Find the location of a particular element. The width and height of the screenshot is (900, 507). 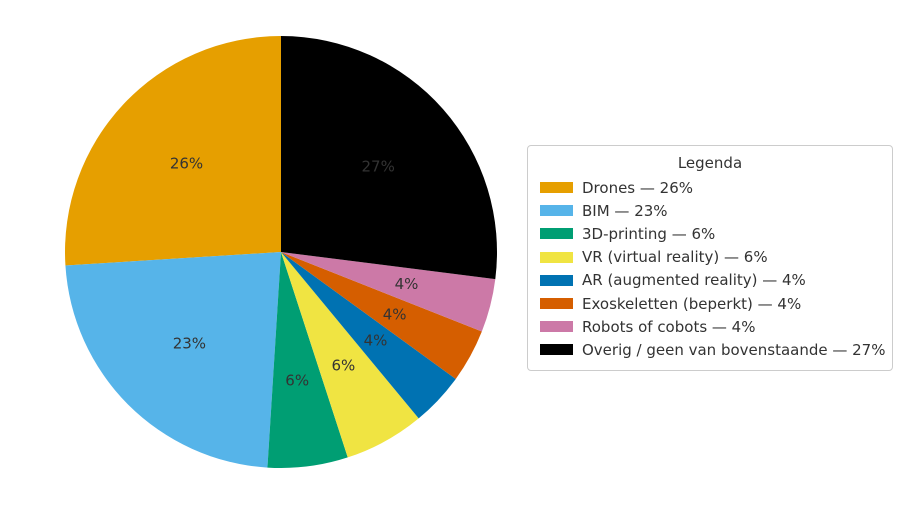

legend-swatch-overig-geen-van-bovenstaande is located at coordinates (556, 350).